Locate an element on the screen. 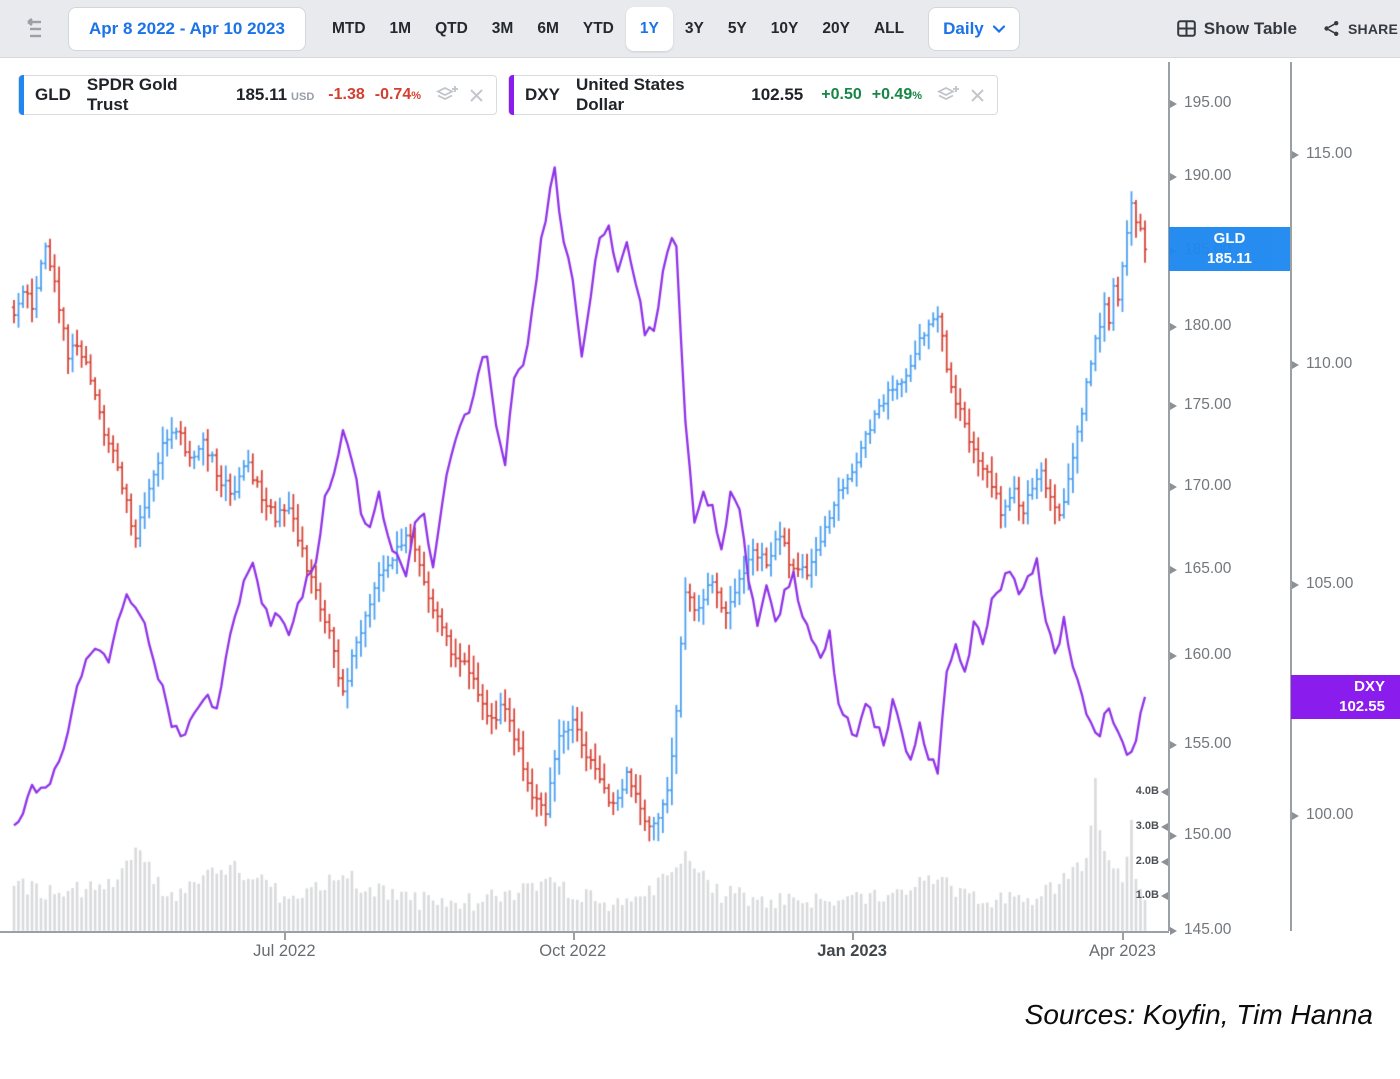 The height and width of the screenshot is (1079, 1400). x-axis-label: Apr 2023 is located at coordinates (1122, 951).